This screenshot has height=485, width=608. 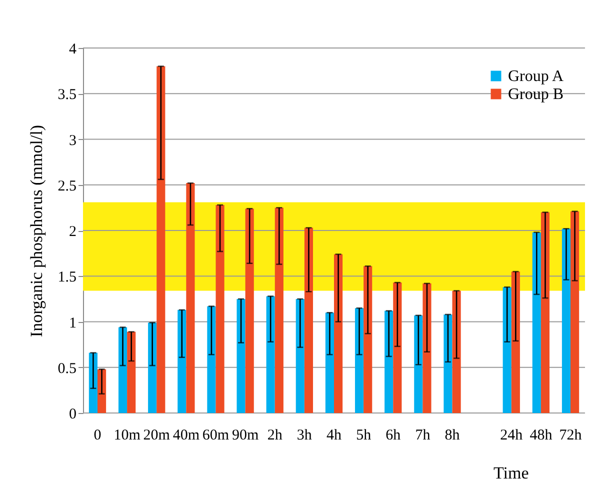 I want to click on legend-label: Group B, so click(x=536, y=94).